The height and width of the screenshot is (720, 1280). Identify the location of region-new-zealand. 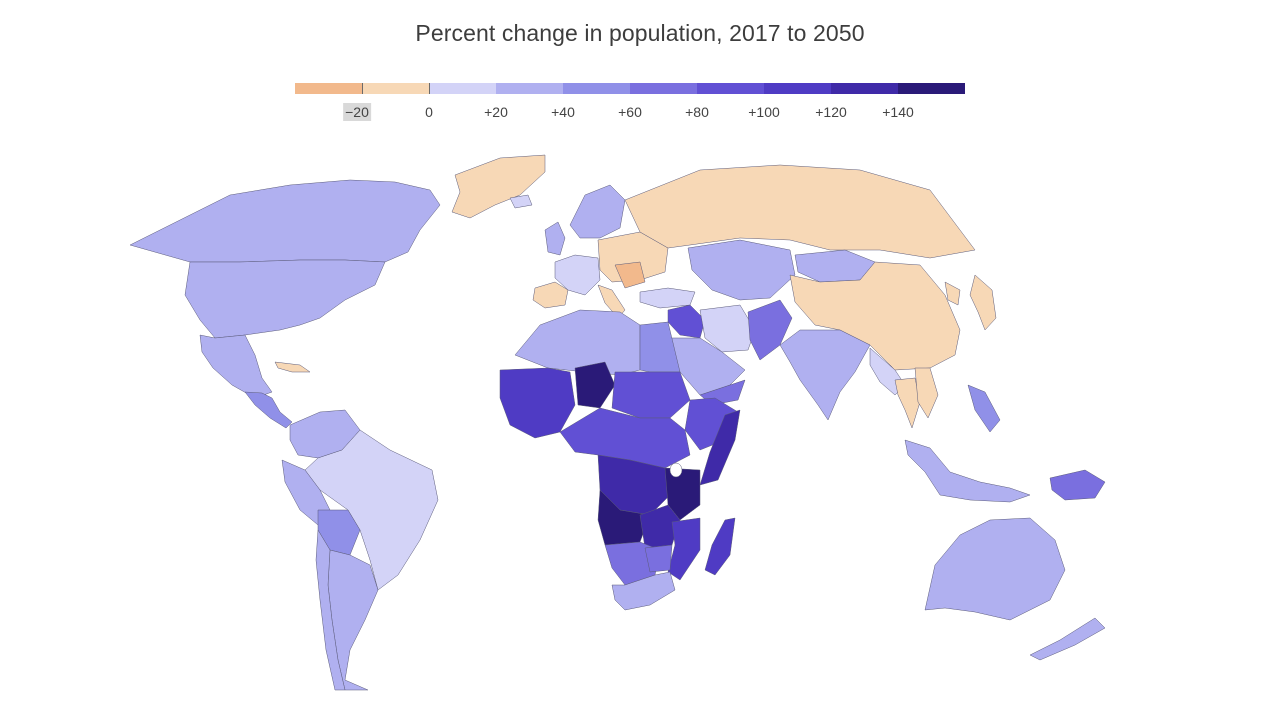
(1067, 639).